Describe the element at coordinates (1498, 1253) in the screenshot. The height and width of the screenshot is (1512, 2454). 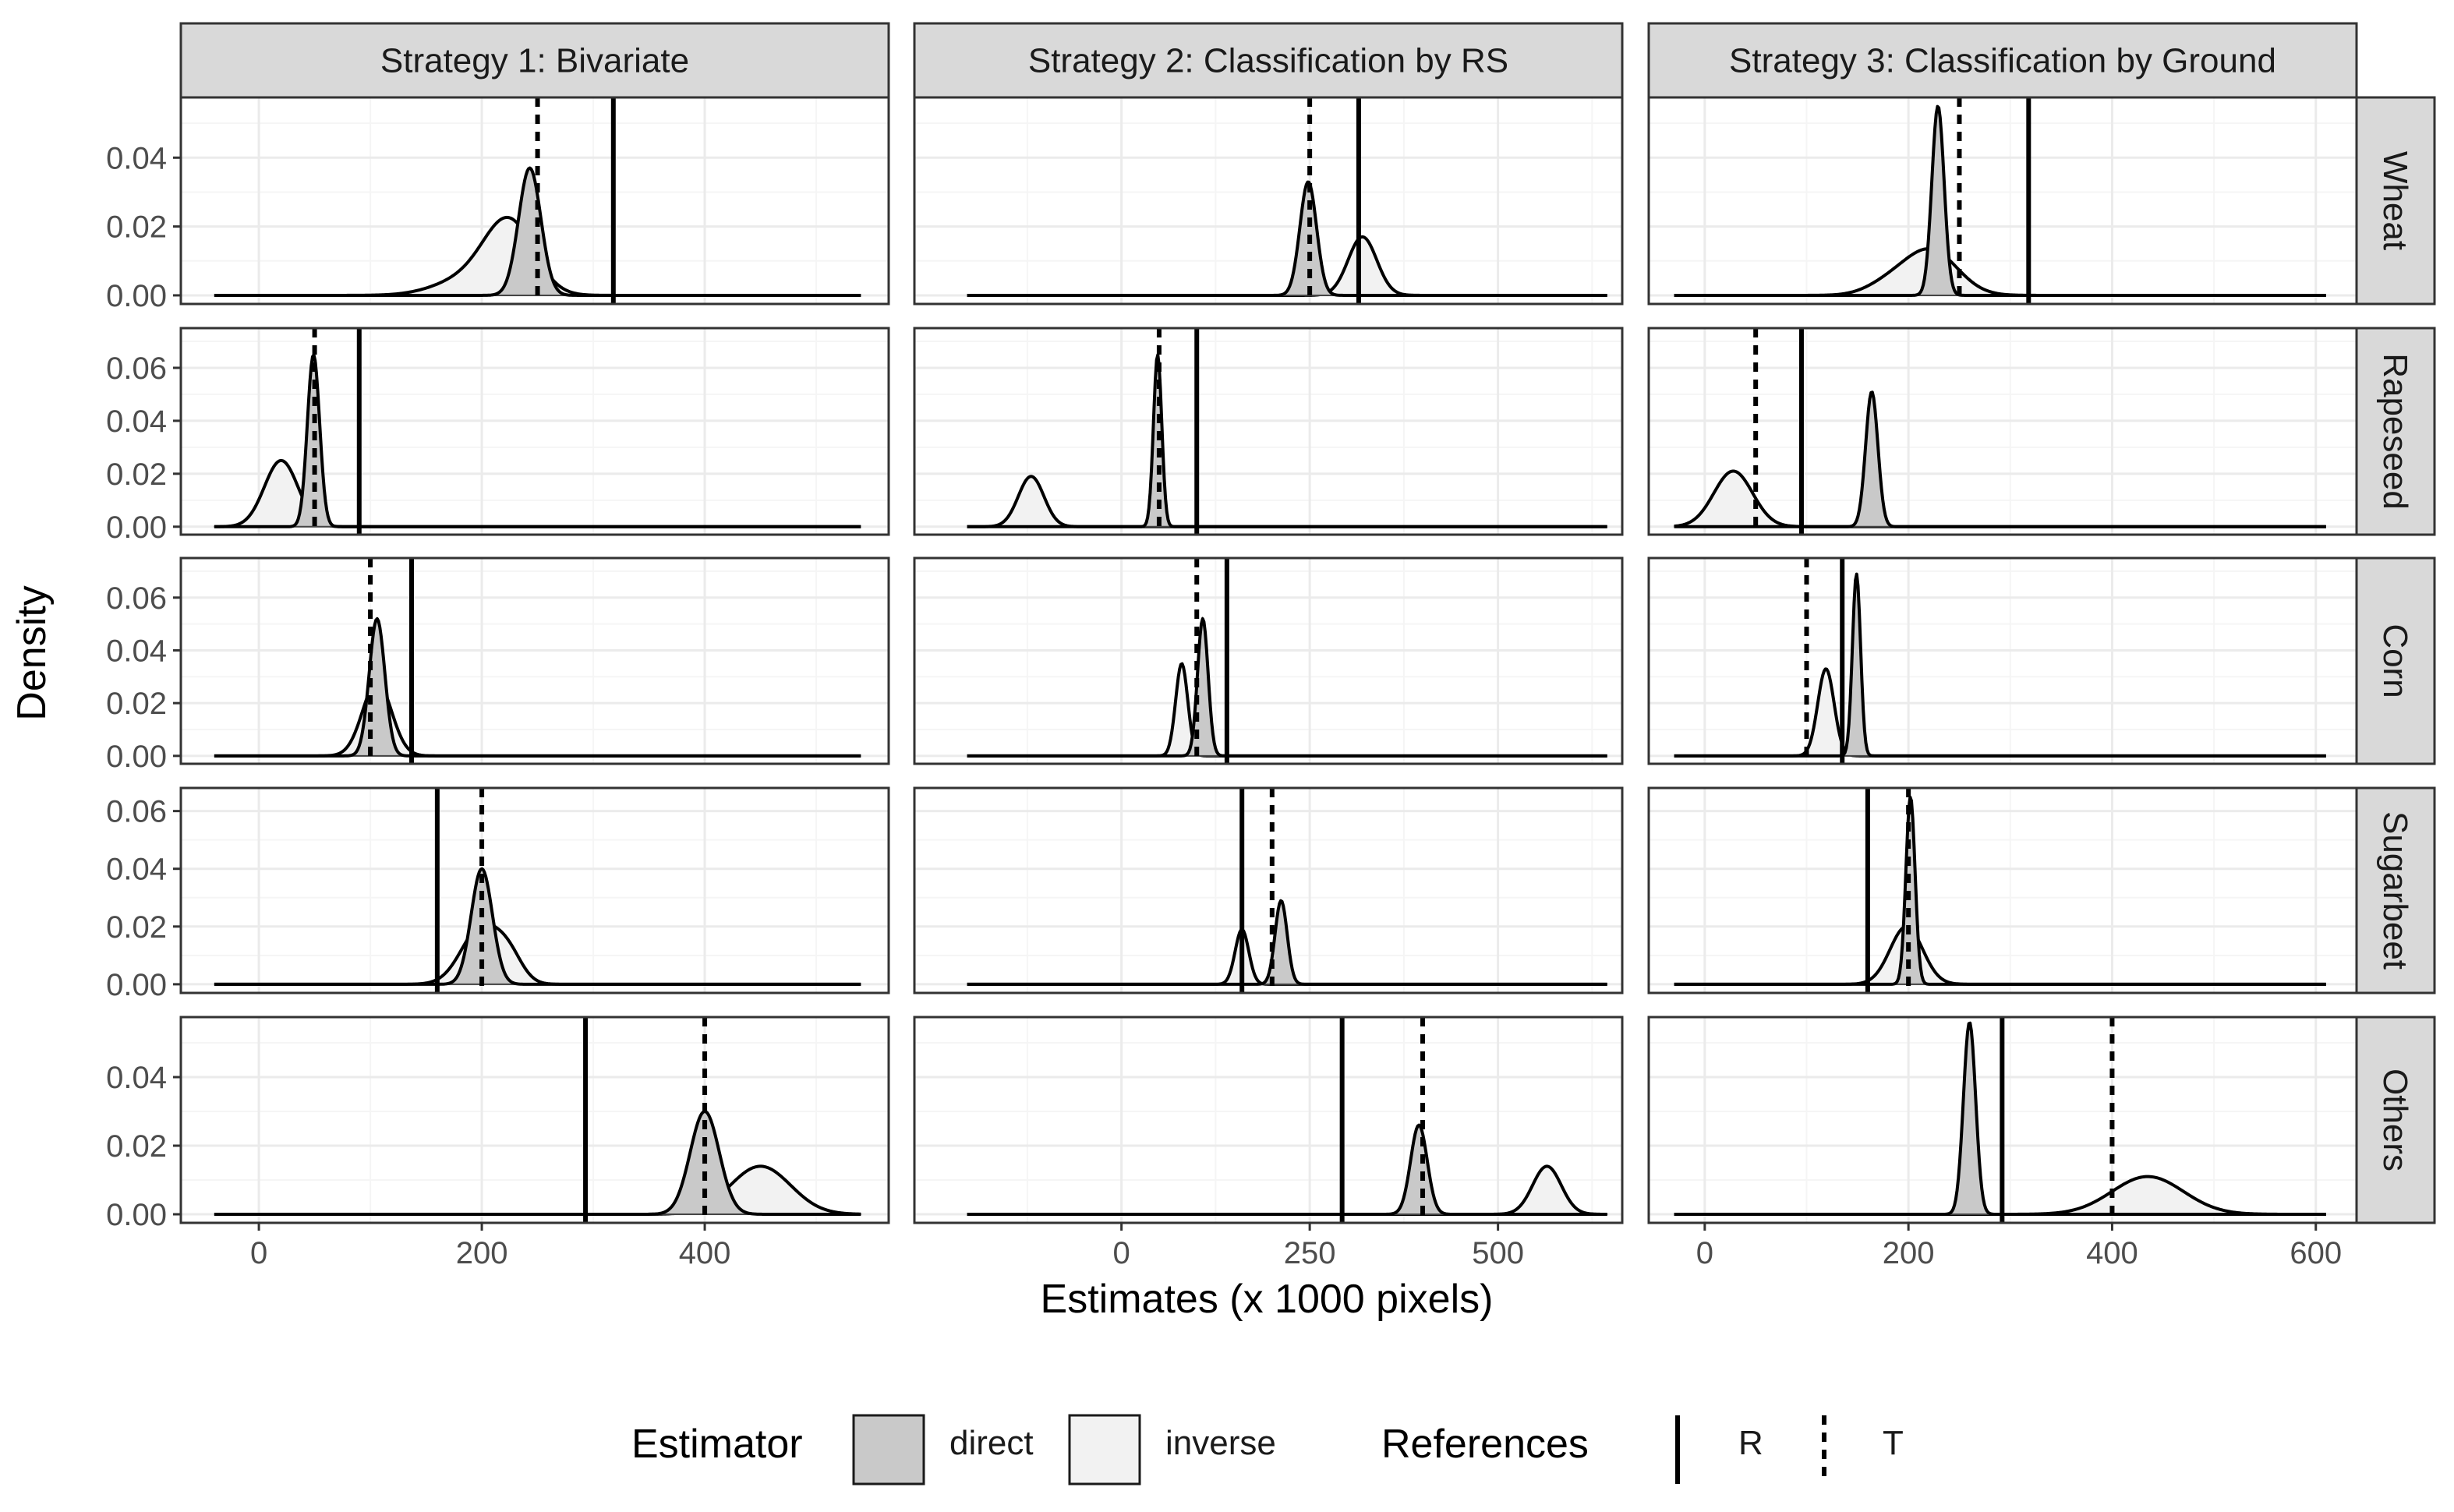
I see `x-tick-label: 500` at that location.